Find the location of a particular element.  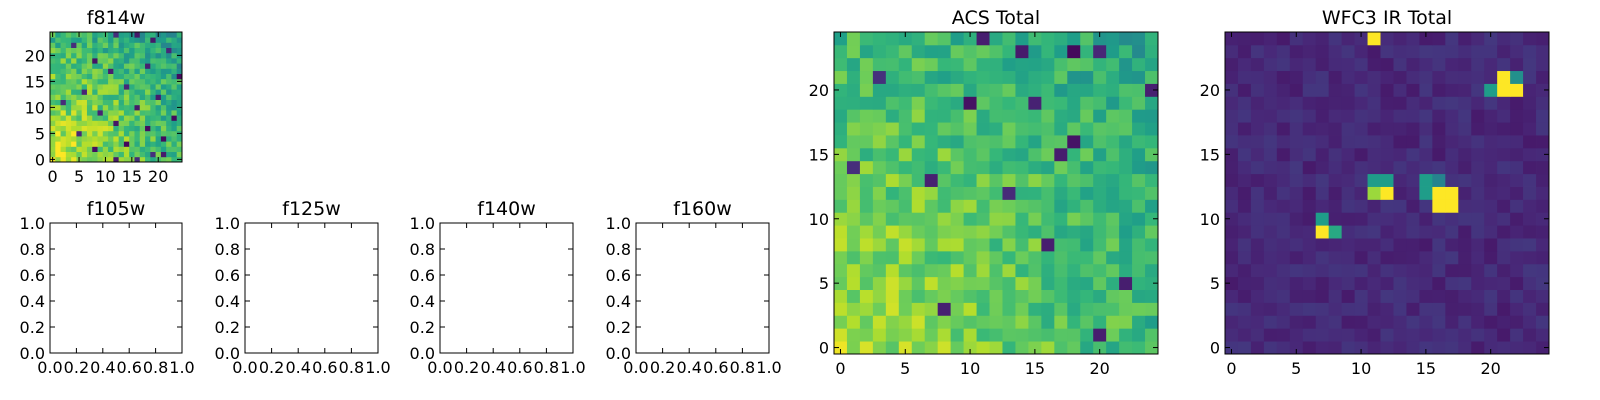

y-tick-label: 0.2 is located at coordinates (618, 327).